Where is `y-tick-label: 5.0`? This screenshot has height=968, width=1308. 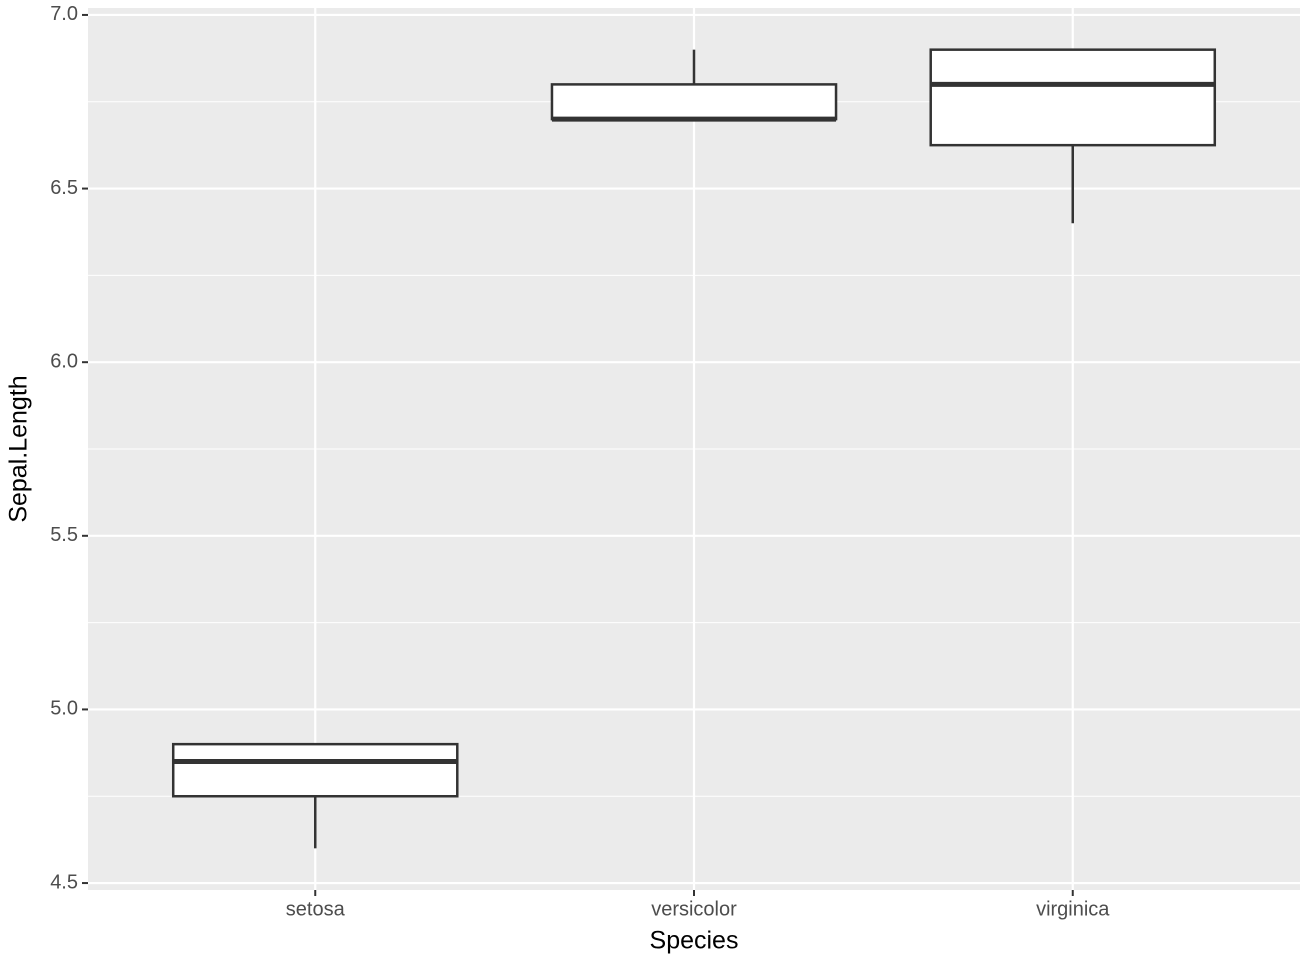
y-tick-label: 5.0 is located at coordinates (64, 709).